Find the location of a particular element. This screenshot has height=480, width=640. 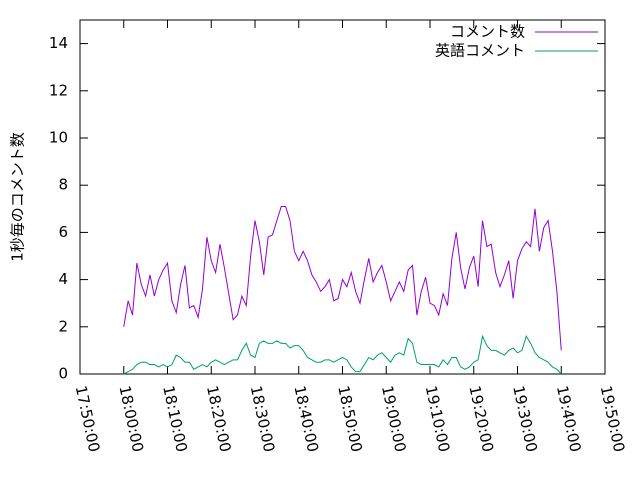

x-tick-label: 19:40:00 is located at coordinates (569, 419).